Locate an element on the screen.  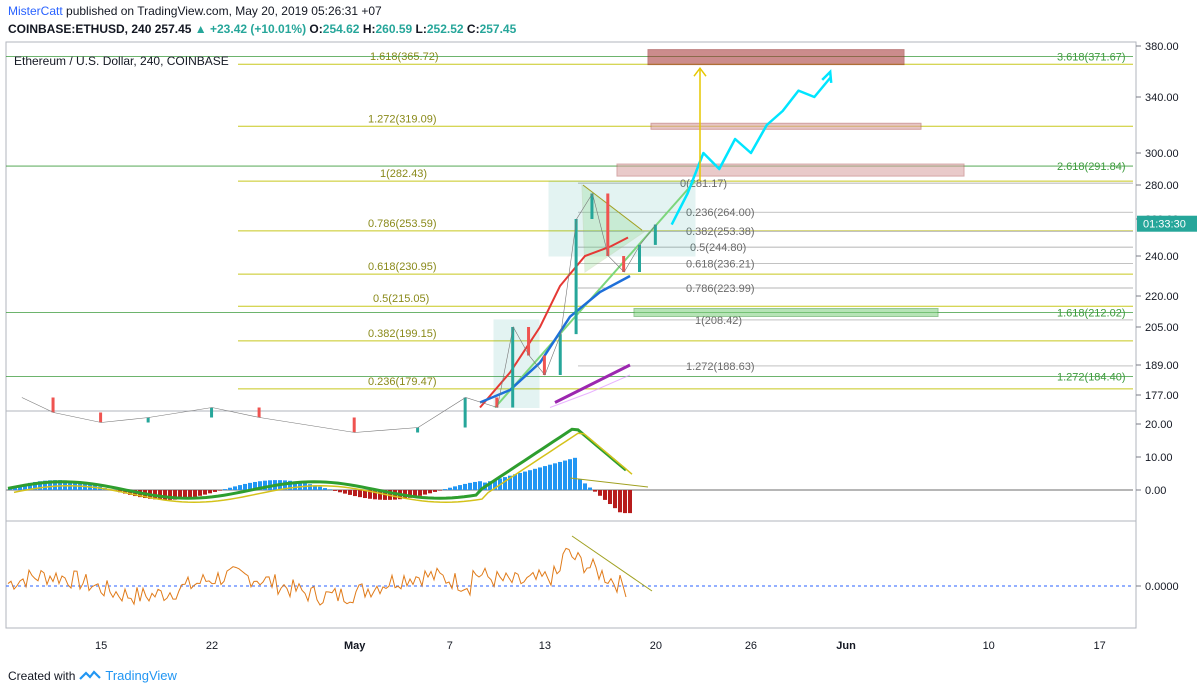
high-label: H: is located at coordinates (369, 29).